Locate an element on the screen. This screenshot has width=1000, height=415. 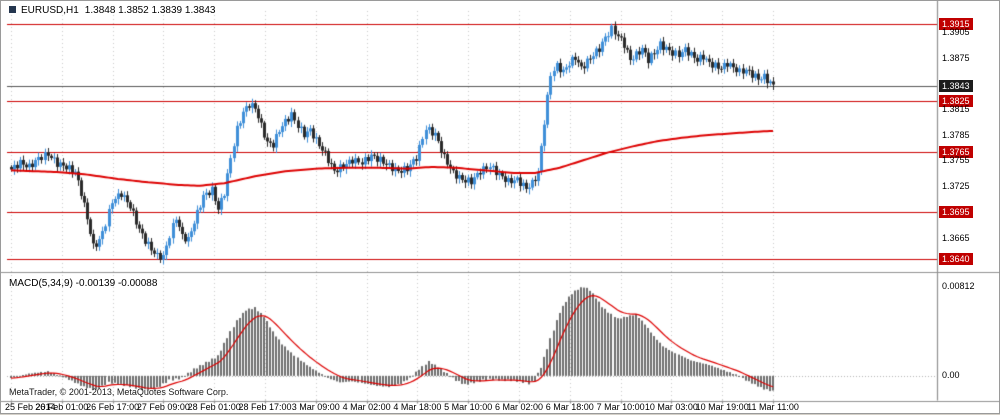
time-axis-label: 3 Mar 09:00 is located at coordinates (315, 407).